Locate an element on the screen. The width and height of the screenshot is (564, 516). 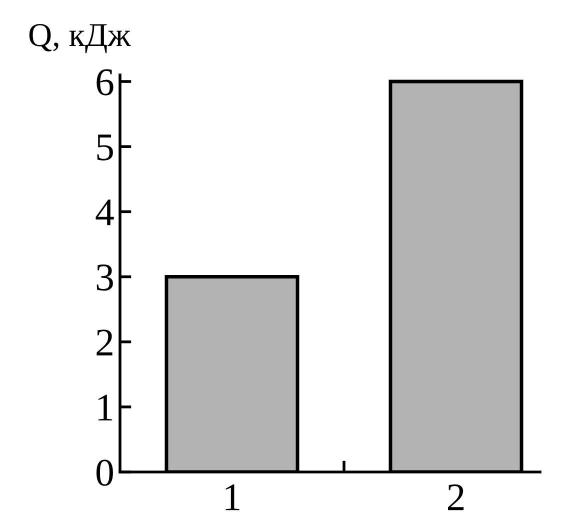
y-tick-label: 3 is located at coordinates (104, 277).